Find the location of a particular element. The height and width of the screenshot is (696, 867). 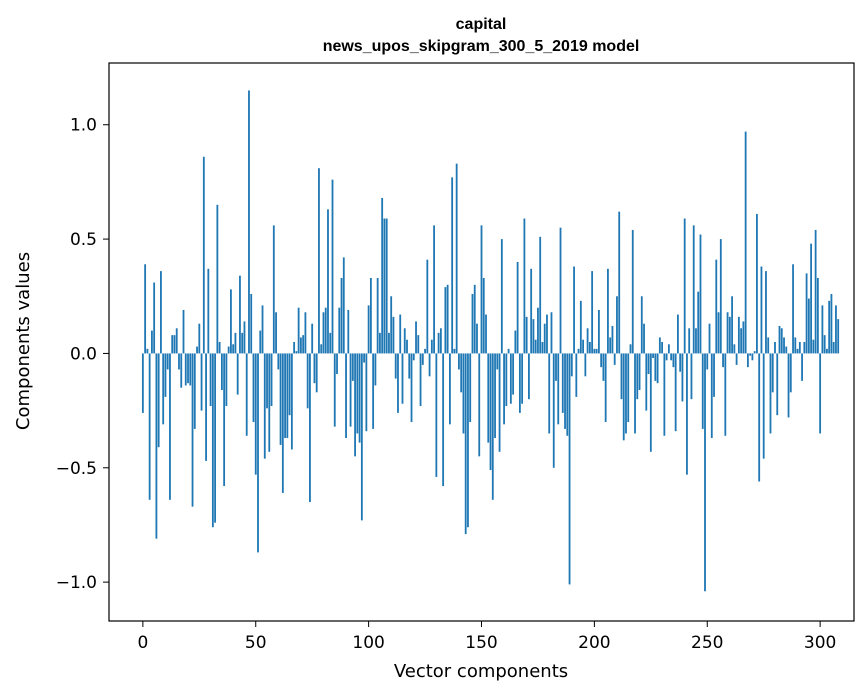

x-tick-label: 150 is located at coordinates (481, 643).